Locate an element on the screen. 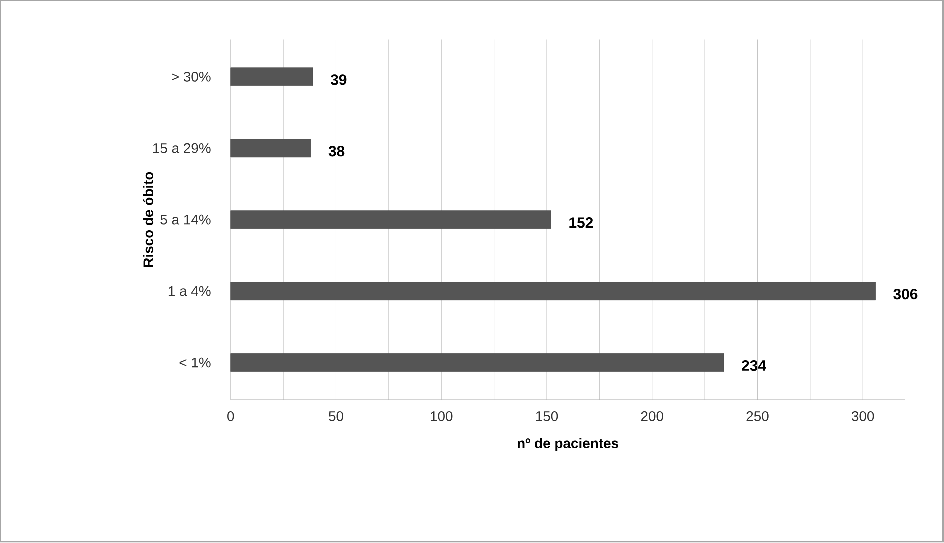  x-tick-label: 50 is located at coordinates (336, 417).